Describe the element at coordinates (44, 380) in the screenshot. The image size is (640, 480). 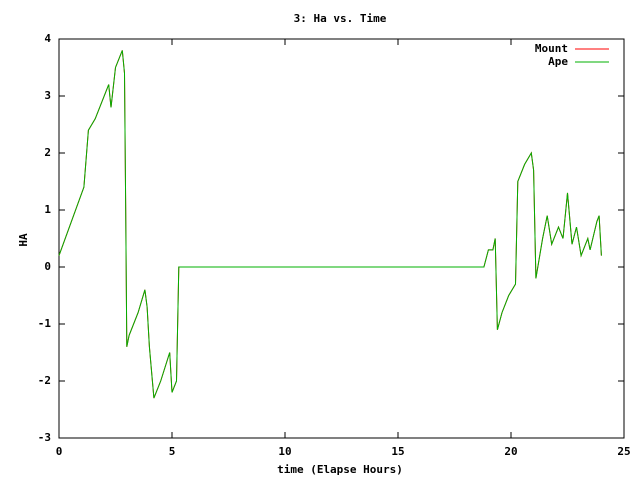
I see `y-tick-label: -2` at that location.